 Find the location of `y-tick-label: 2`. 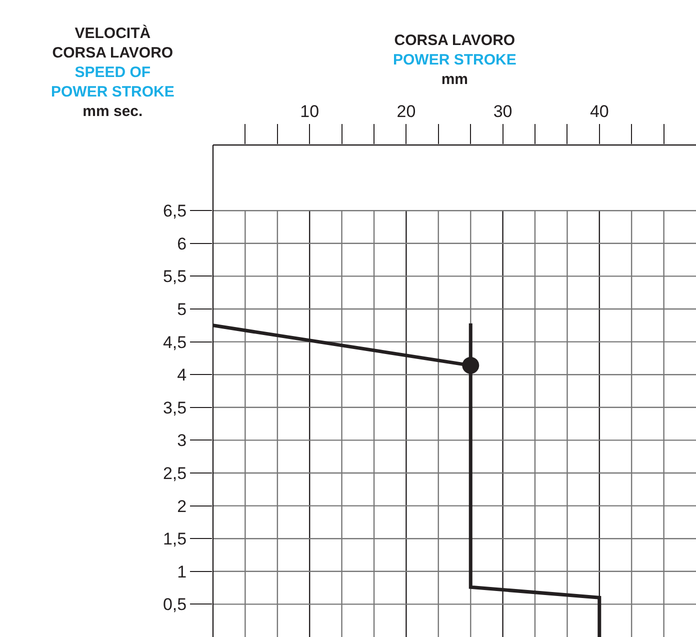

y-tick-label: 2 is located at coordinates (182, 506).